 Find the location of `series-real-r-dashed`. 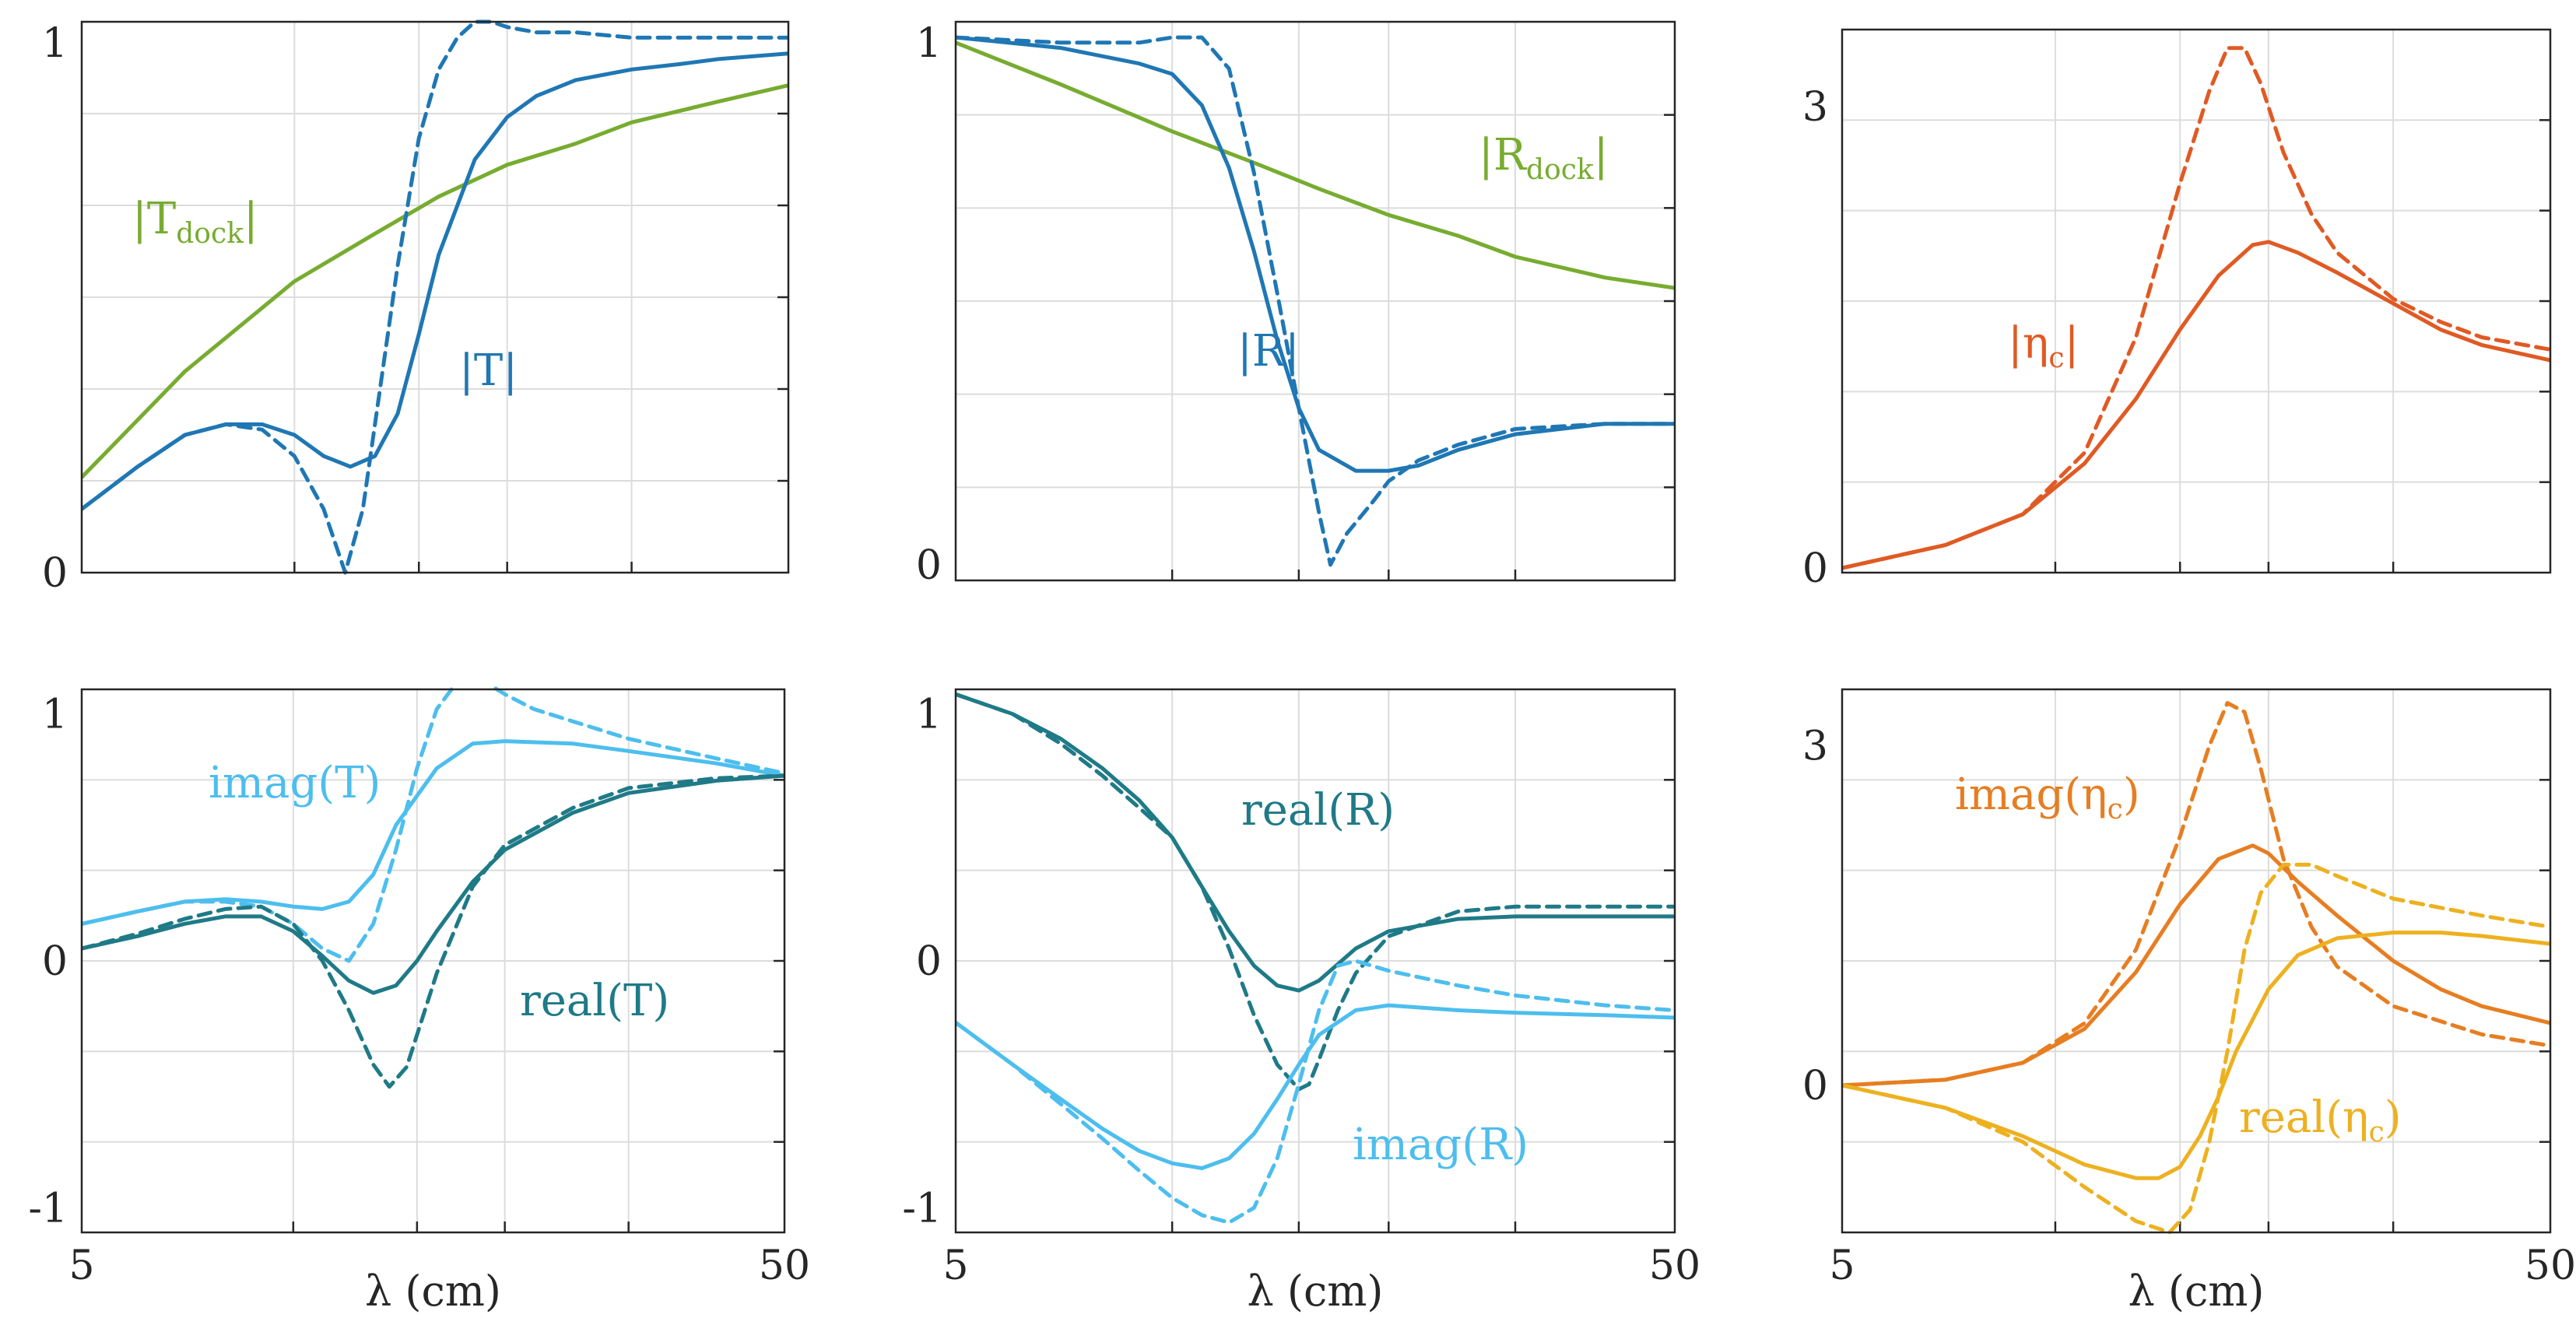

series-real-r-dashed is located at coordinates (1316, 892).